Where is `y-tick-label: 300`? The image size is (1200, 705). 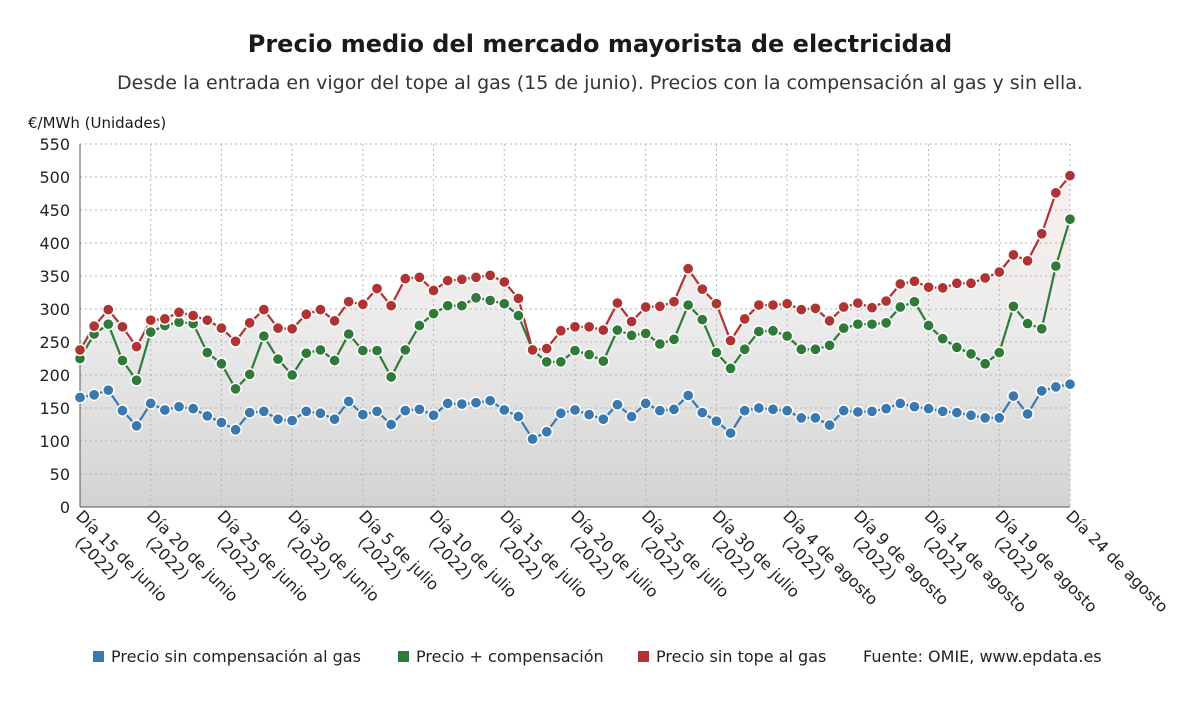
y-tick-label: 300 is located at coordinates (54, 309).